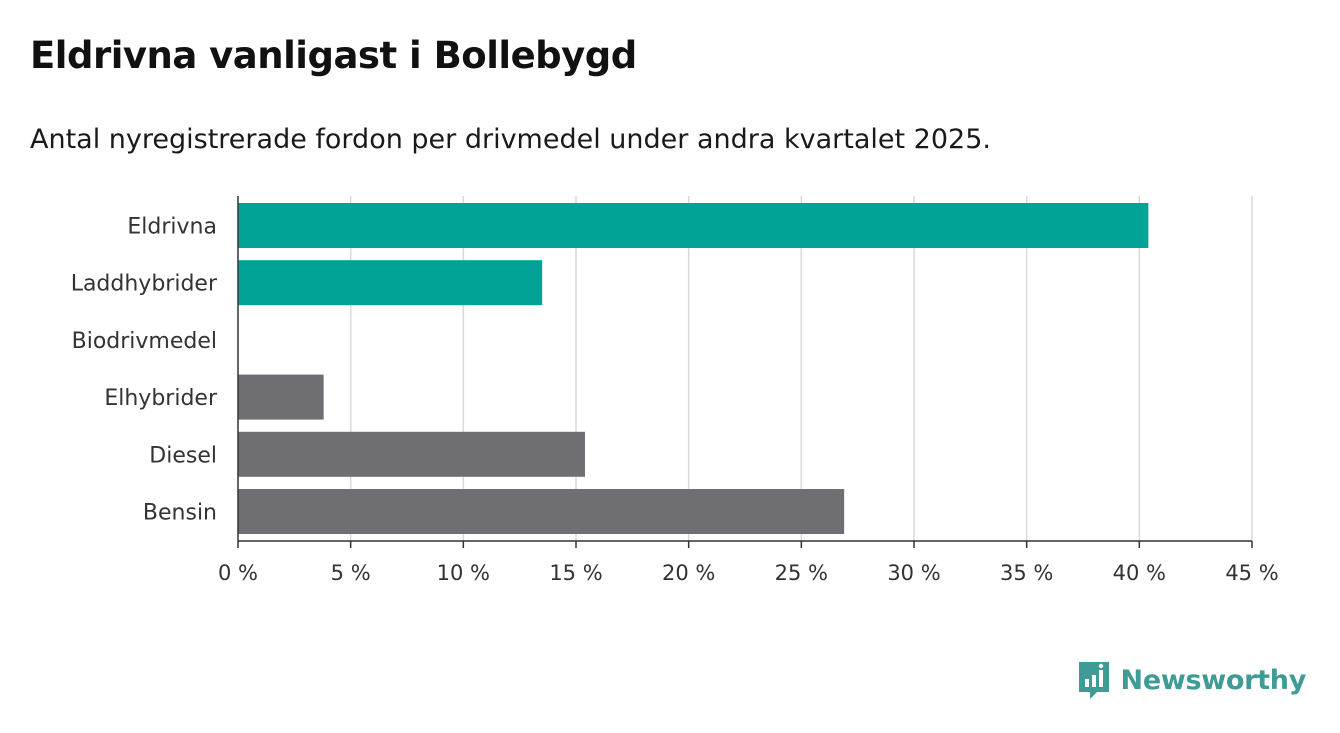  I want to click on bar-eldrivna, so click(693, 225).